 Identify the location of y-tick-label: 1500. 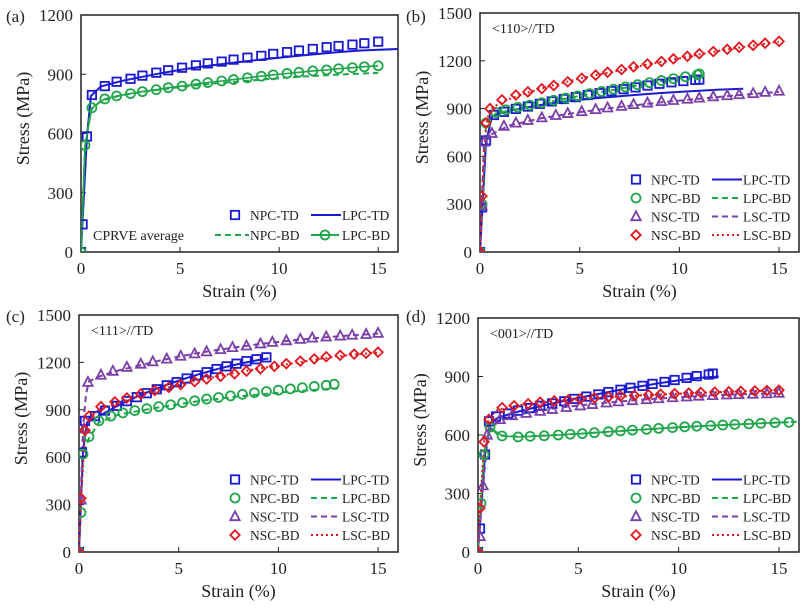
(455, 13).